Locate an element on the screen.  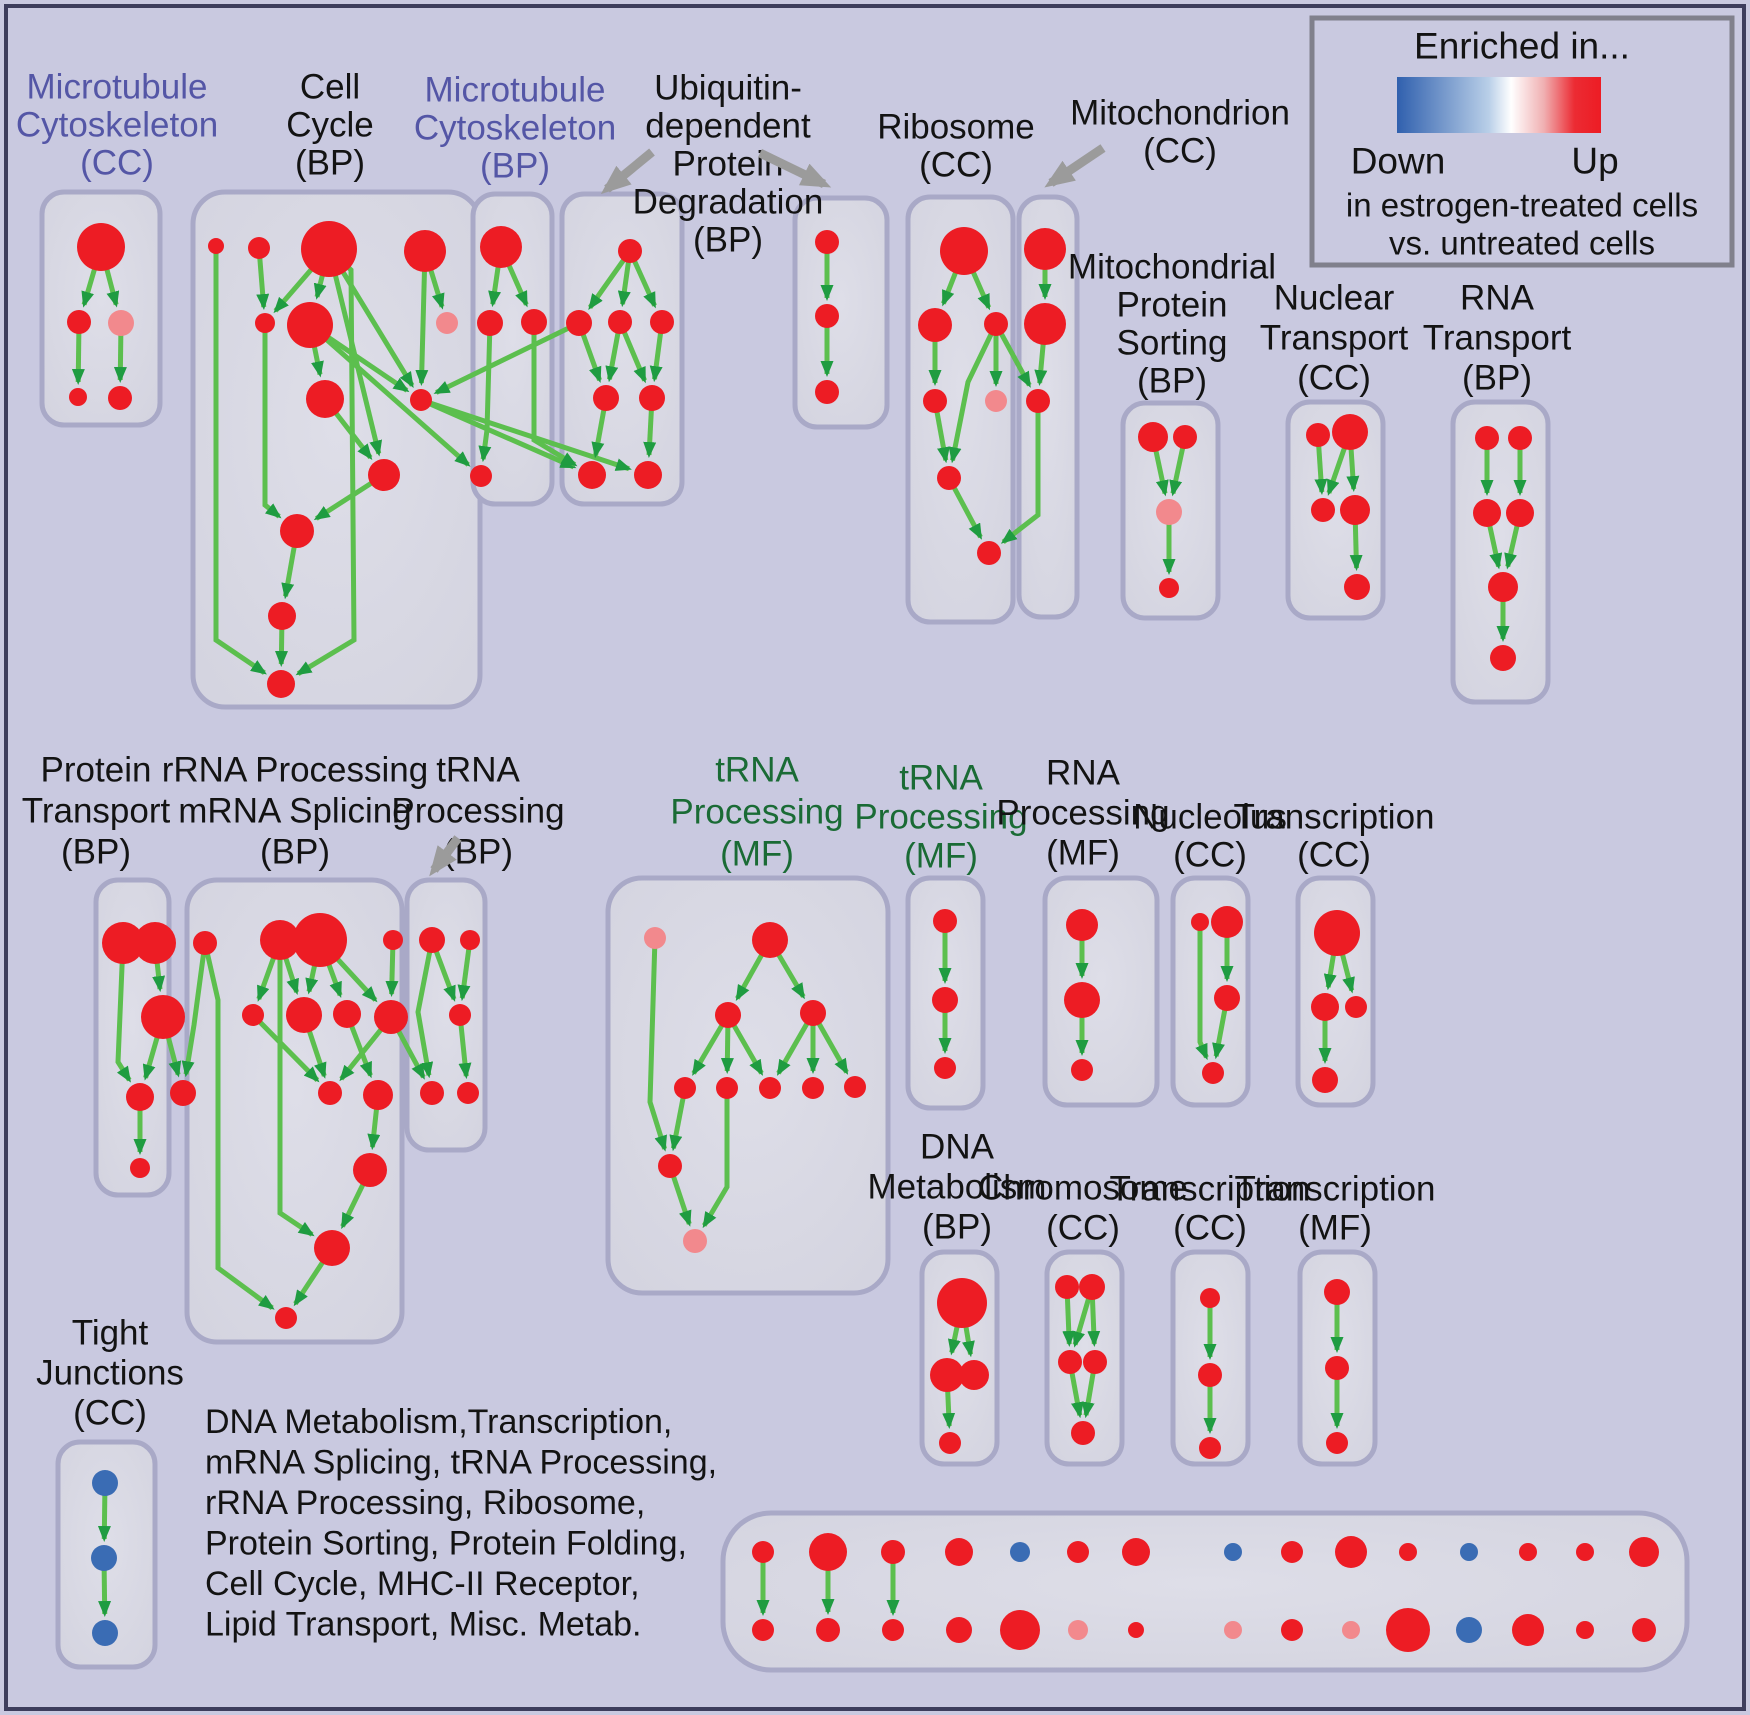
protein-transport-label-line-2: Transport is located at coordinates (96, 811).